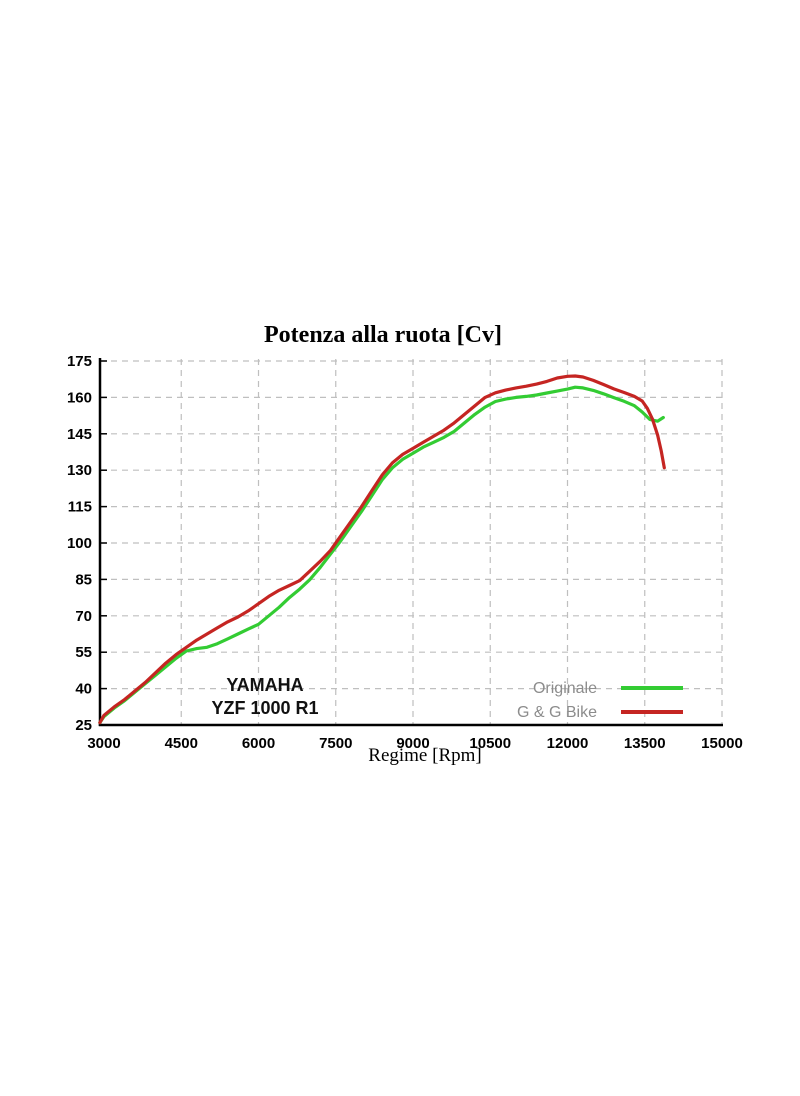 Image resolution: width=800 pixels, height=1096 pixels. Describe the element at coordinates (83, 652) in the screenshot. I see `y-tick-label: 55` at that location.